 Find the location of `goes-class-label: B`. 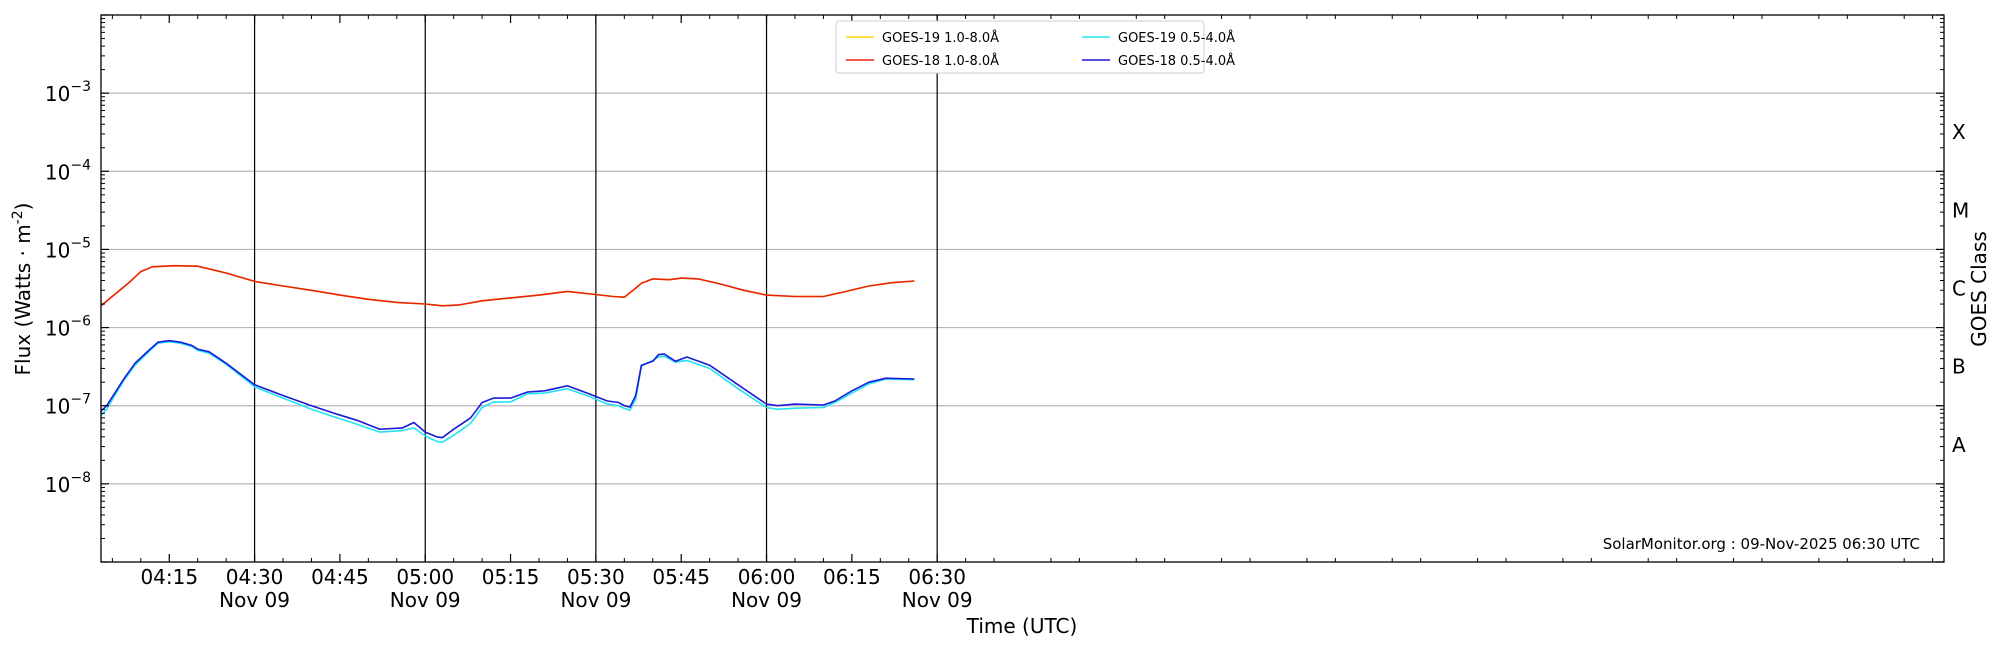

goes-class-label: B is located at coordinates (1959, 367).